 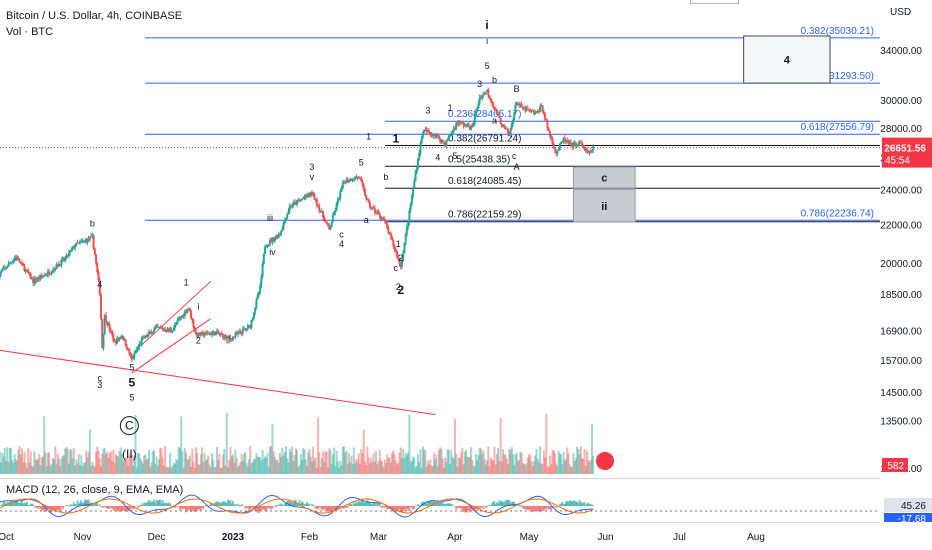 I want to click on wave-label: c, so click(x=396, y=268).